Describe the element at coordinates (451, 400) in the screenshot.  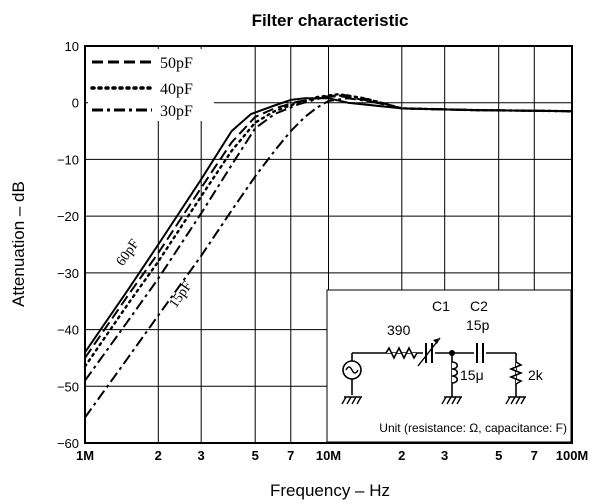
I see `ground-symbol-inductor-icon` at that location.